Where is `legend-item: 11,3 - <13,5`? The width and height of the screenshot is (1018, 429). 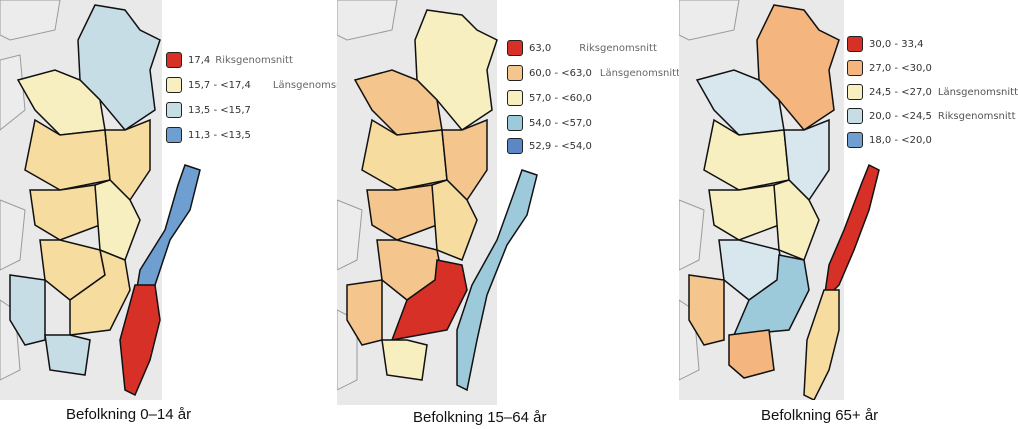
legend-item: 11,3 - <13,5 is located at coordinates (208, 135).